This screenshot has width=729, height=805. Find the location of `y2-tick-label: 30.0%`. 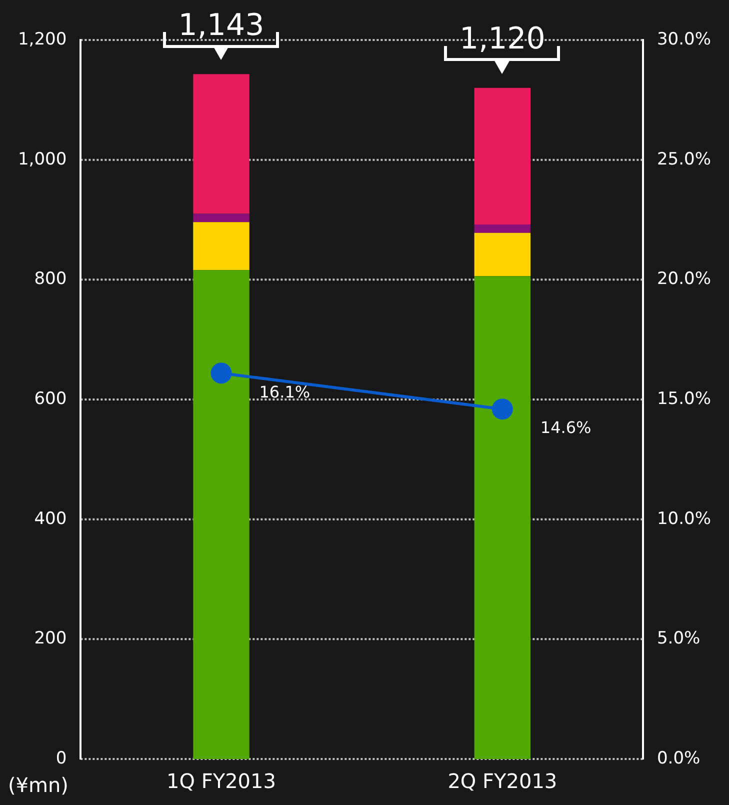

y2-tick-label: 30.0% is located at coordinates (684, 39).